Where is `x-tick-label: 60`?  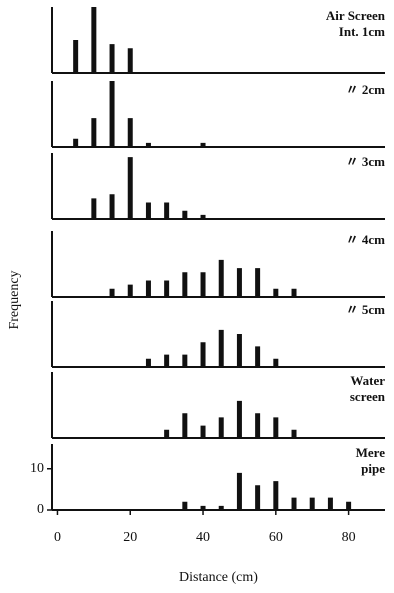
x-tick-label: 60 is located at coordinates (276, 537).